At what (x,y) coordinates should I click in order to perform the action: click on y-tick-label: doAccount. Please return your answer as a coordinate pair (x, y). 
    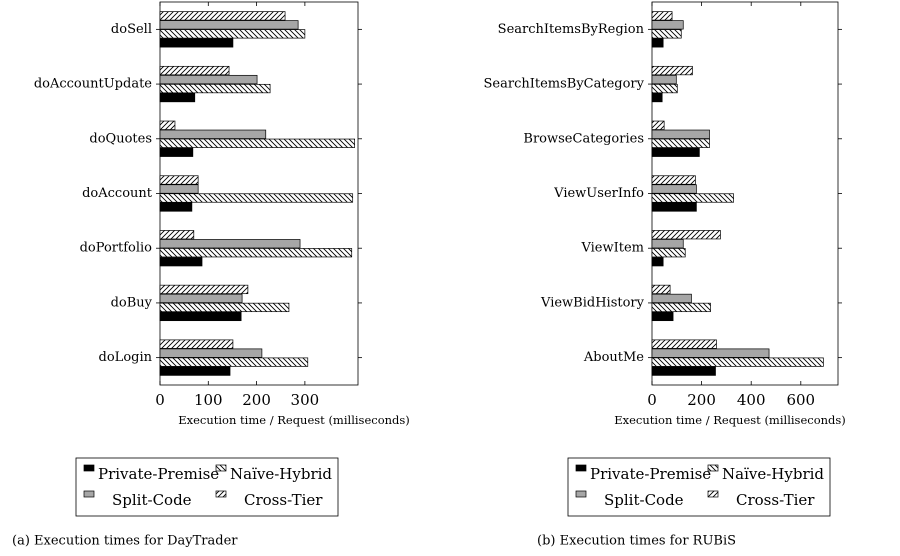
    Looking at the image, I should click on (117, 193).